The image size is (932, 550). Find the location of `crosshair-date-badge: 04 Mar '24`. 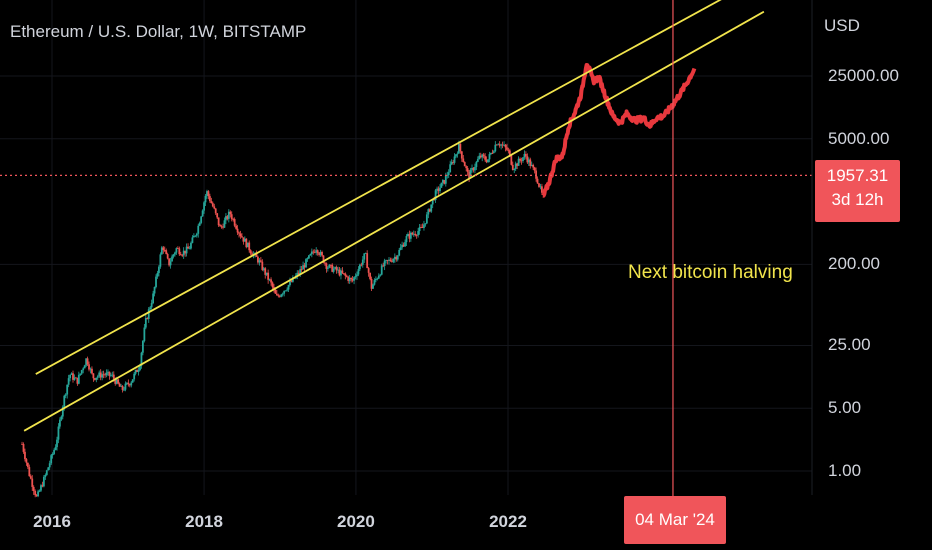

crosshair-date-badge: 04 Mar '24 is located at coordinates (675, 520).